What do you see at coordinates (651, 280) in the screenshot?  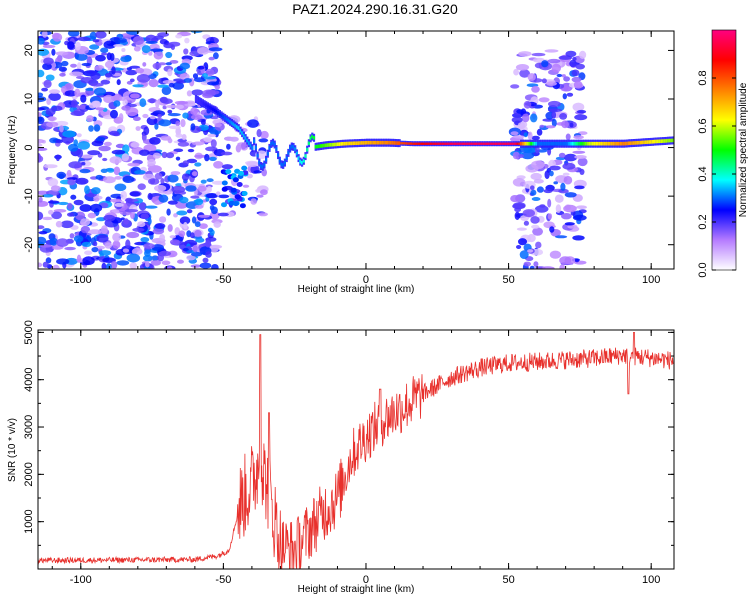 I see `spectrogram-x-tick-label: 100` at bounding box center [651, 280].